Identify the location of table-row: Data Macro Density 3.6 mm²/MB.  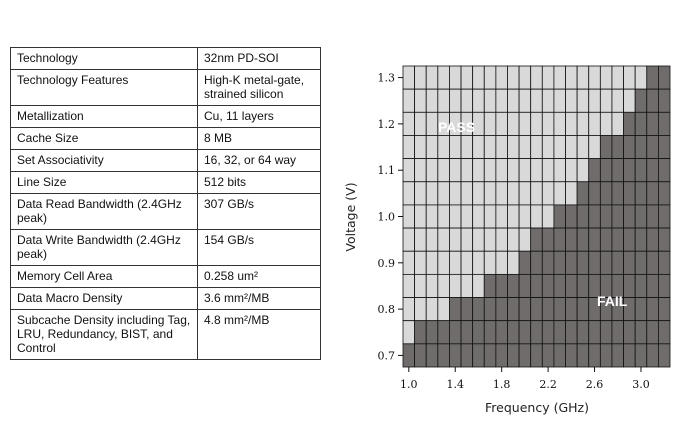
(165, 298).